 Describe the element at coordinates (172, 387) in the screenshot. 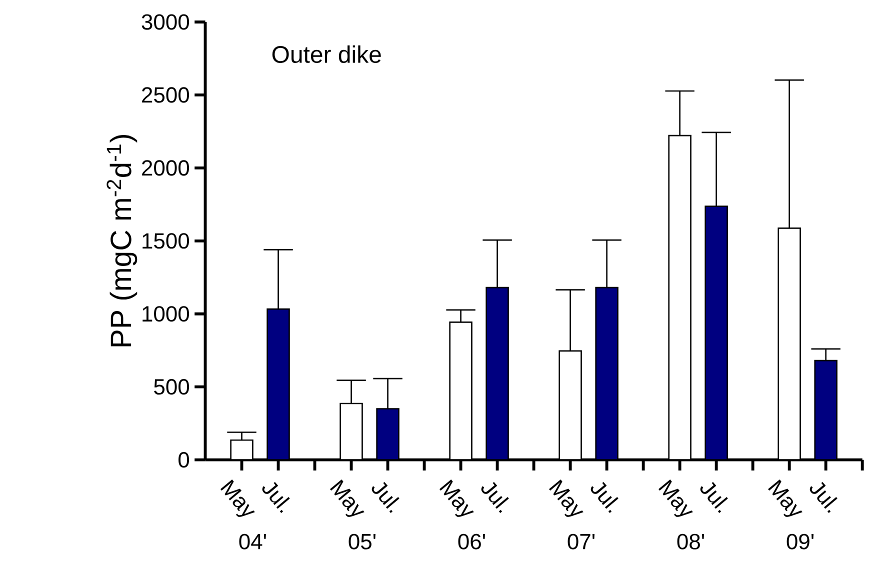

I see `y-tick-label: 500` at that location.